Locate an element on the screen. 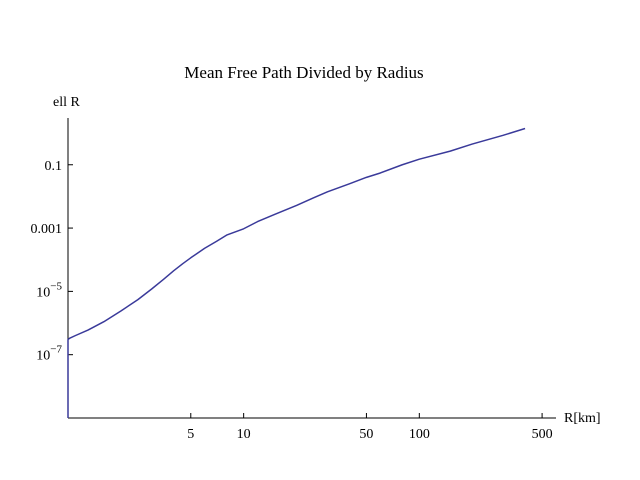 The width and height of the screenshot is (640, 480). y-tick-exponent: −5 is located at coordinates (56, 286).